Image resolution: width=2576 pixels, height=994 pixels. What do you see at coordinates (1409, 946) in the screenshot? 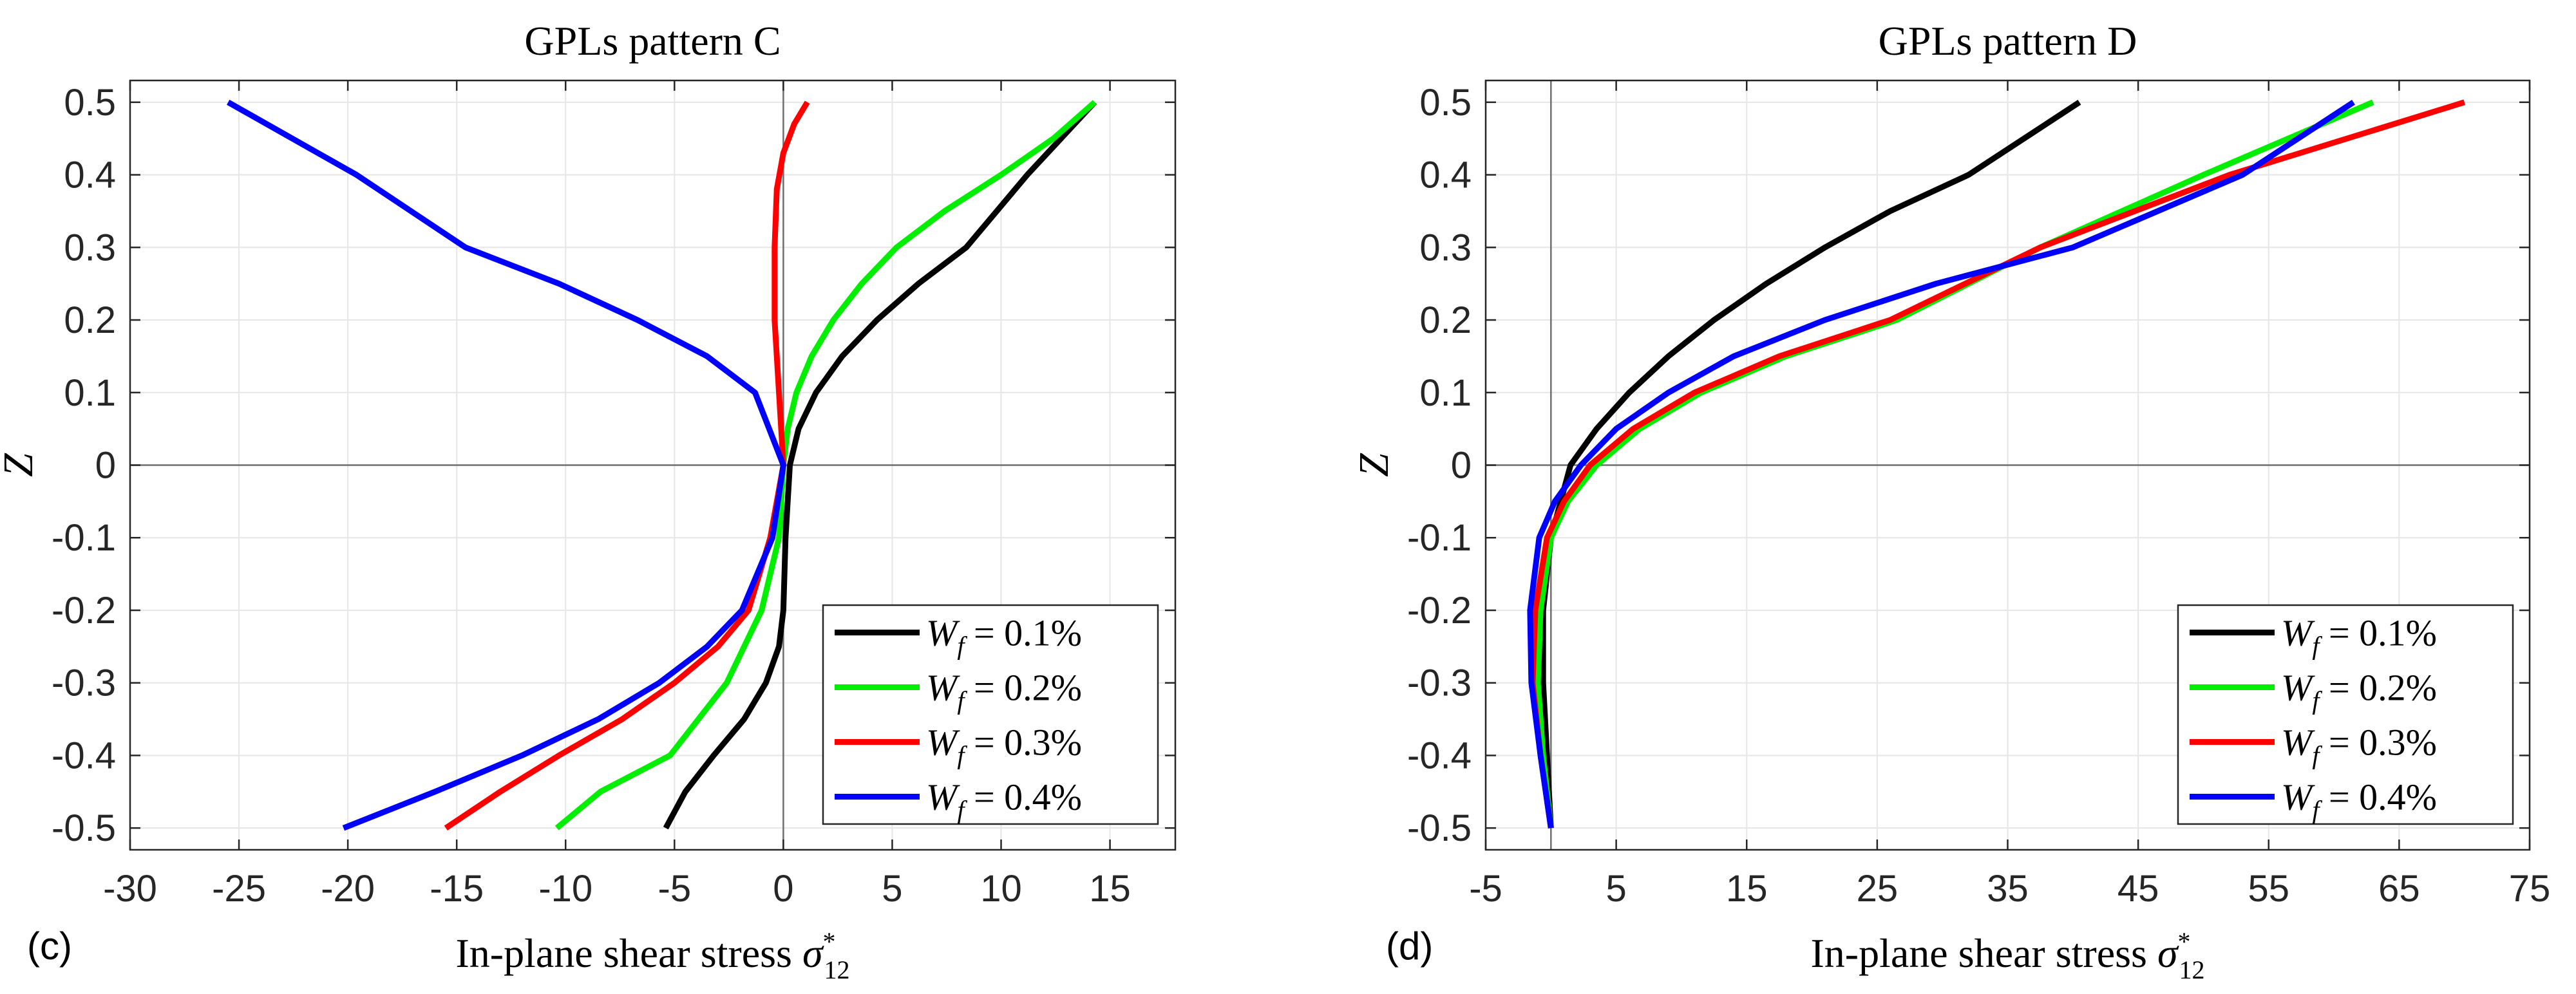
I see `panel-label: (d)` at bounding box center [1409, 946].